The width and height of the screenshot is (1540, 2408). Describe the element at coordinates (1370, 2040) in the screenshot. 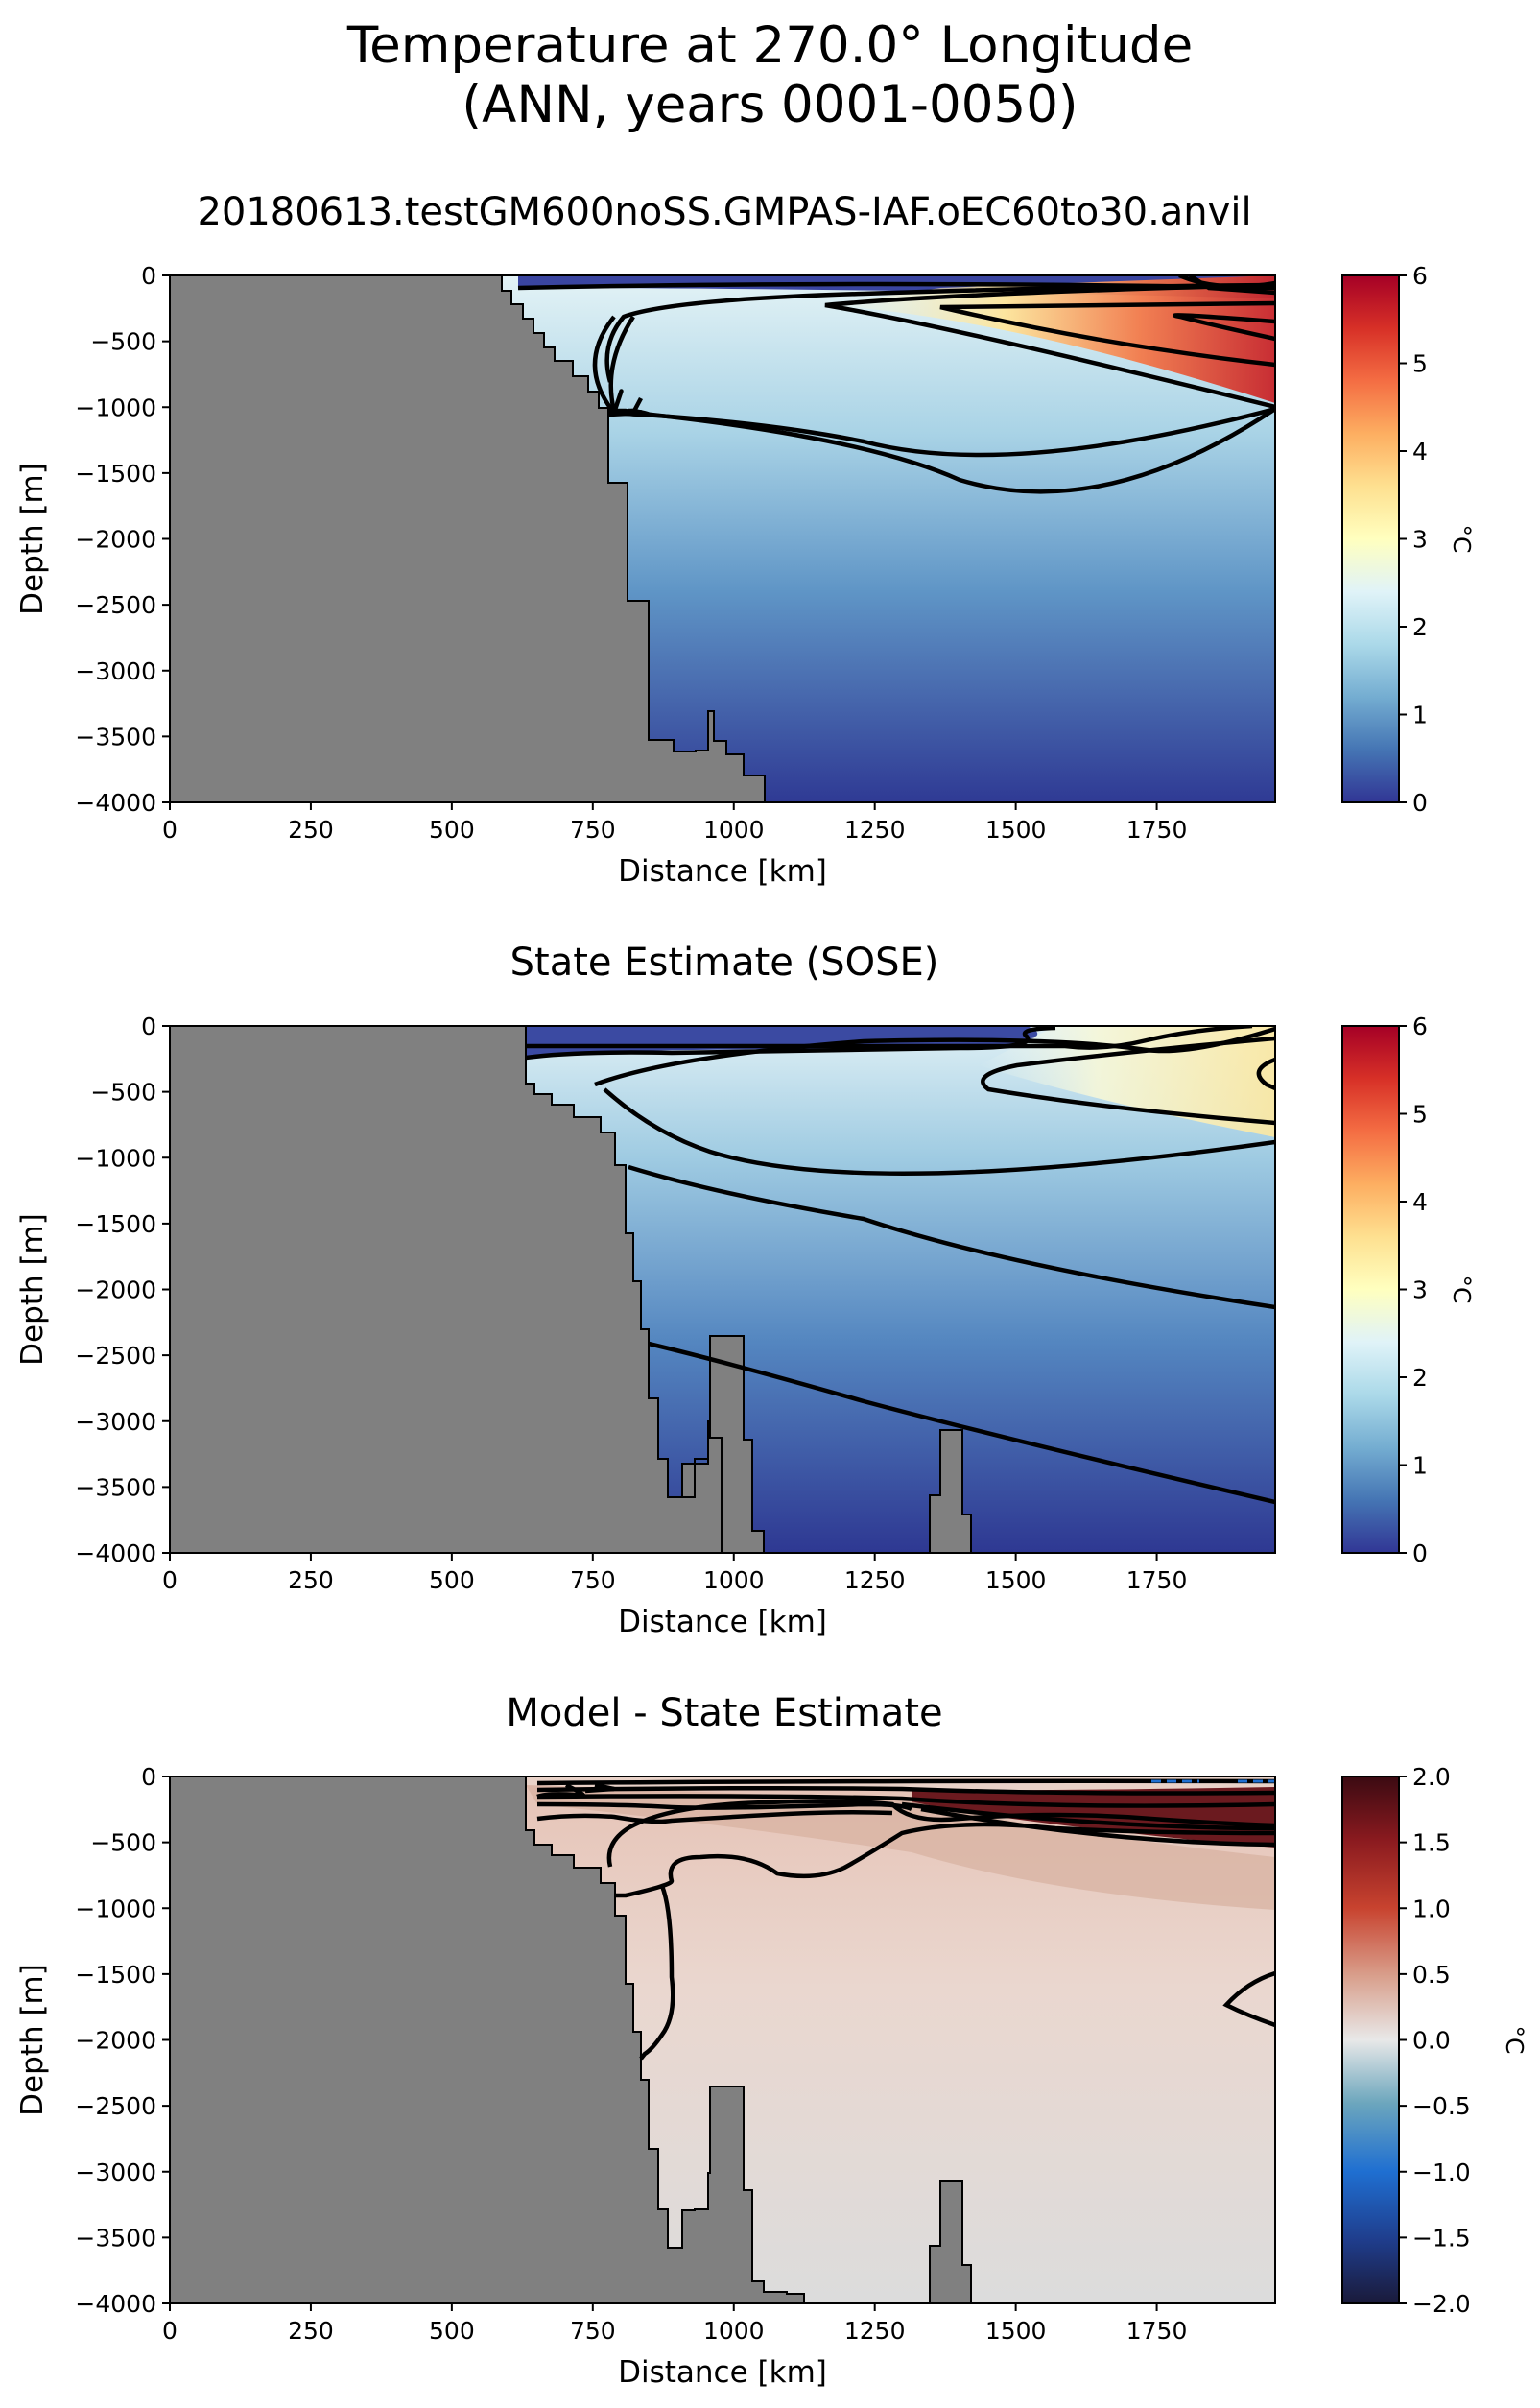

I see `panel3-colorbar` at that location.